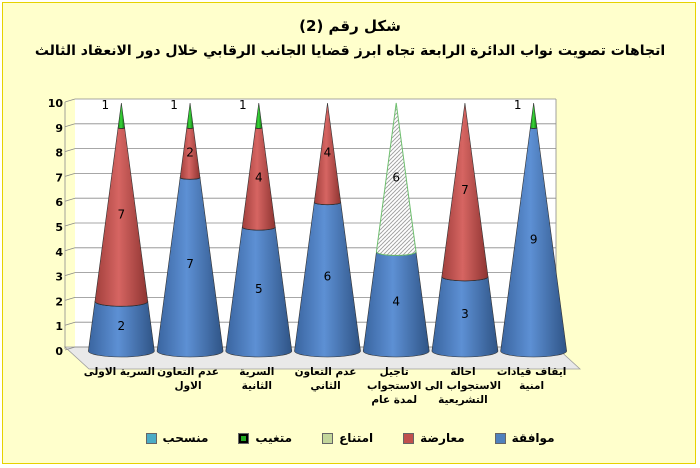 Image resolution: width=700 pixels, height=468 pixels. I want to click on legend-item: متغيب, so click(265, 438).